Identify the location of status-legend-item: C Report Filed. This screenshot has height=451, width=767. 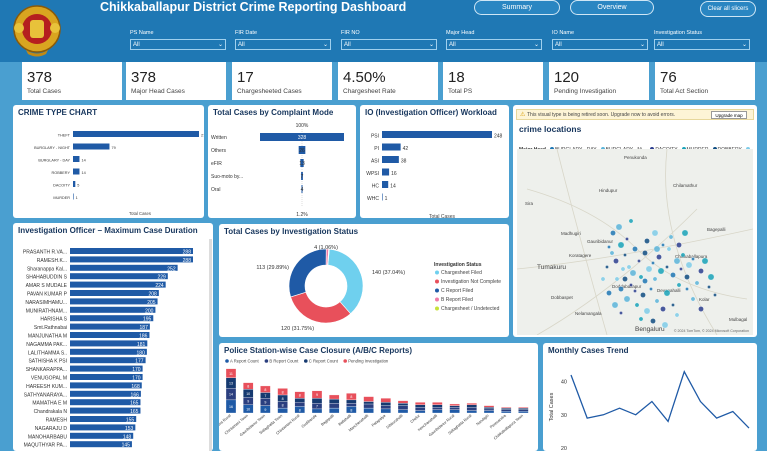
(457, 291).